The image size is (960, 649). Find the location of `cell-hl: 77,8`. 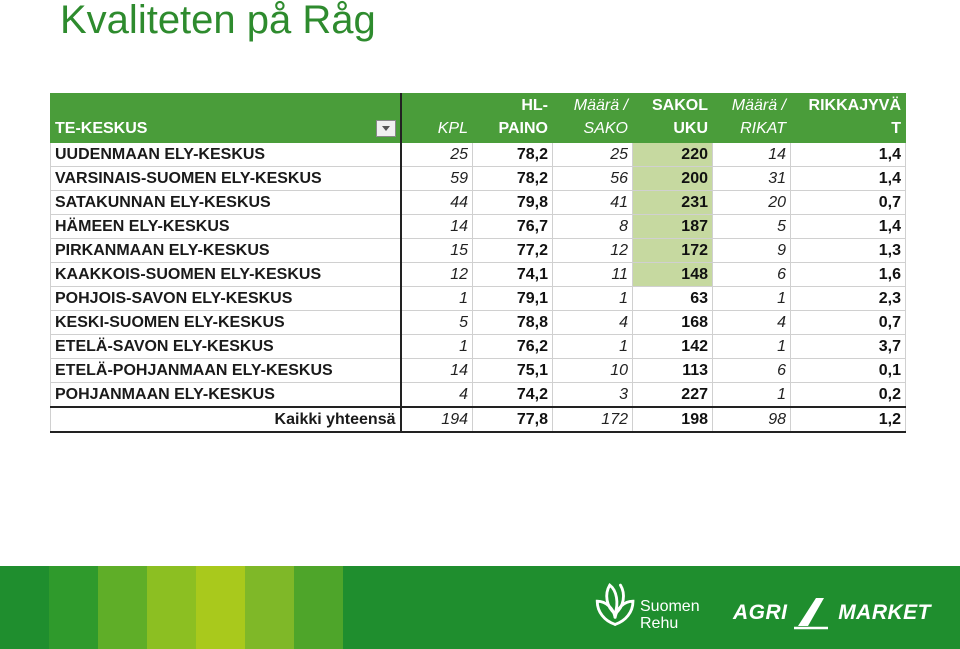

cell-hl: 77,8 is located at coordinates (512, 419).